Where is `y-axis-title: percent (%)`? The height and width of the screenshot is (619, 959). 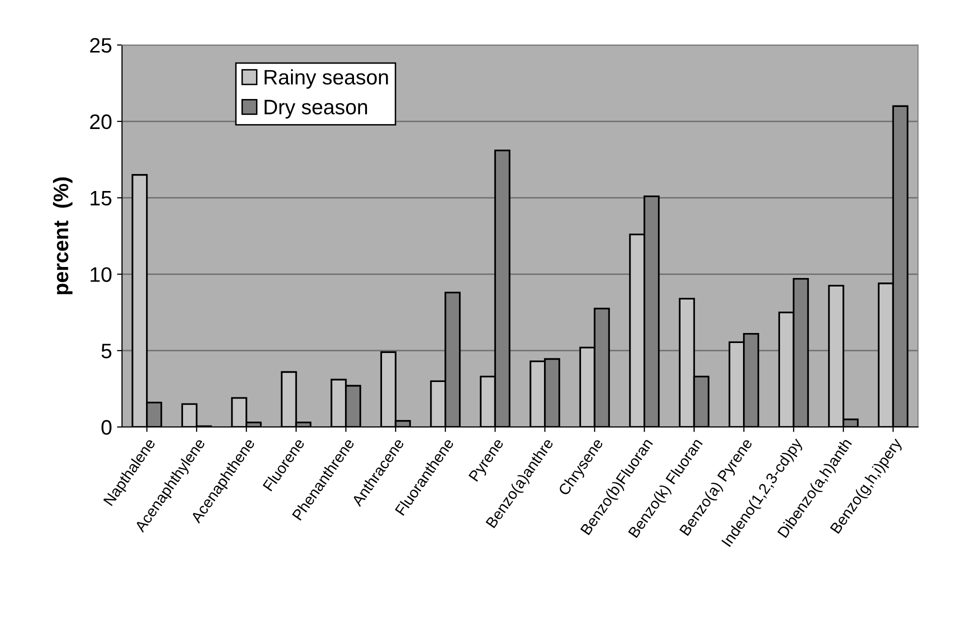 y-axis-title: percent (%) is located at coordinates (62, 235).